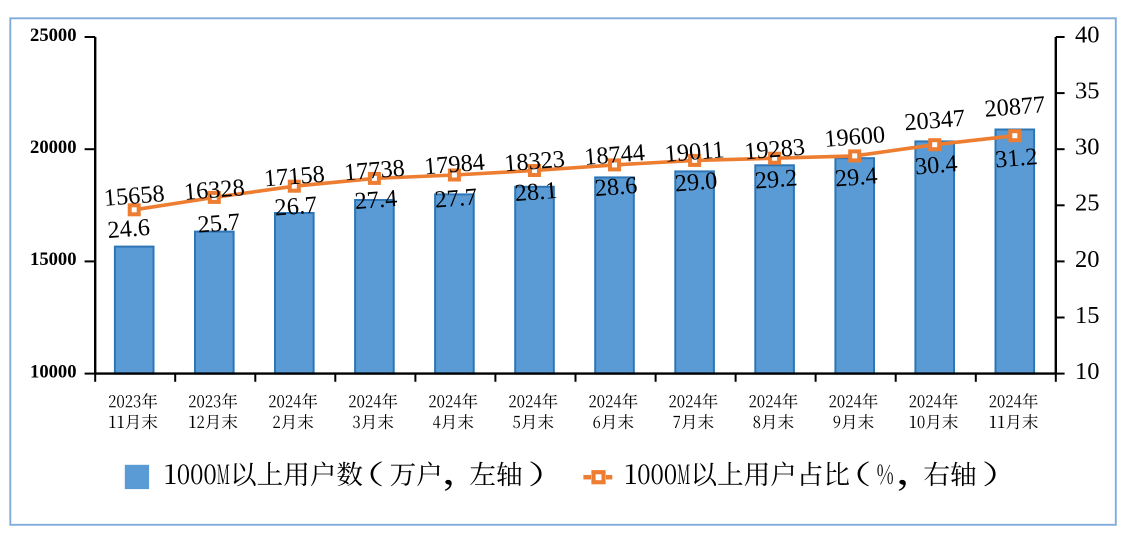 This screenshot has height=550, width=1137. I want to click on svg-text: 20, so click(1087, 259).